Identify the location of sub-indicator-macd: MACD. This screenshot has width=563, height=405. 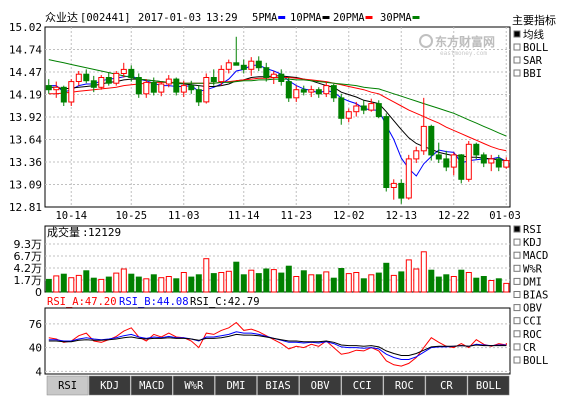
(530, 256).